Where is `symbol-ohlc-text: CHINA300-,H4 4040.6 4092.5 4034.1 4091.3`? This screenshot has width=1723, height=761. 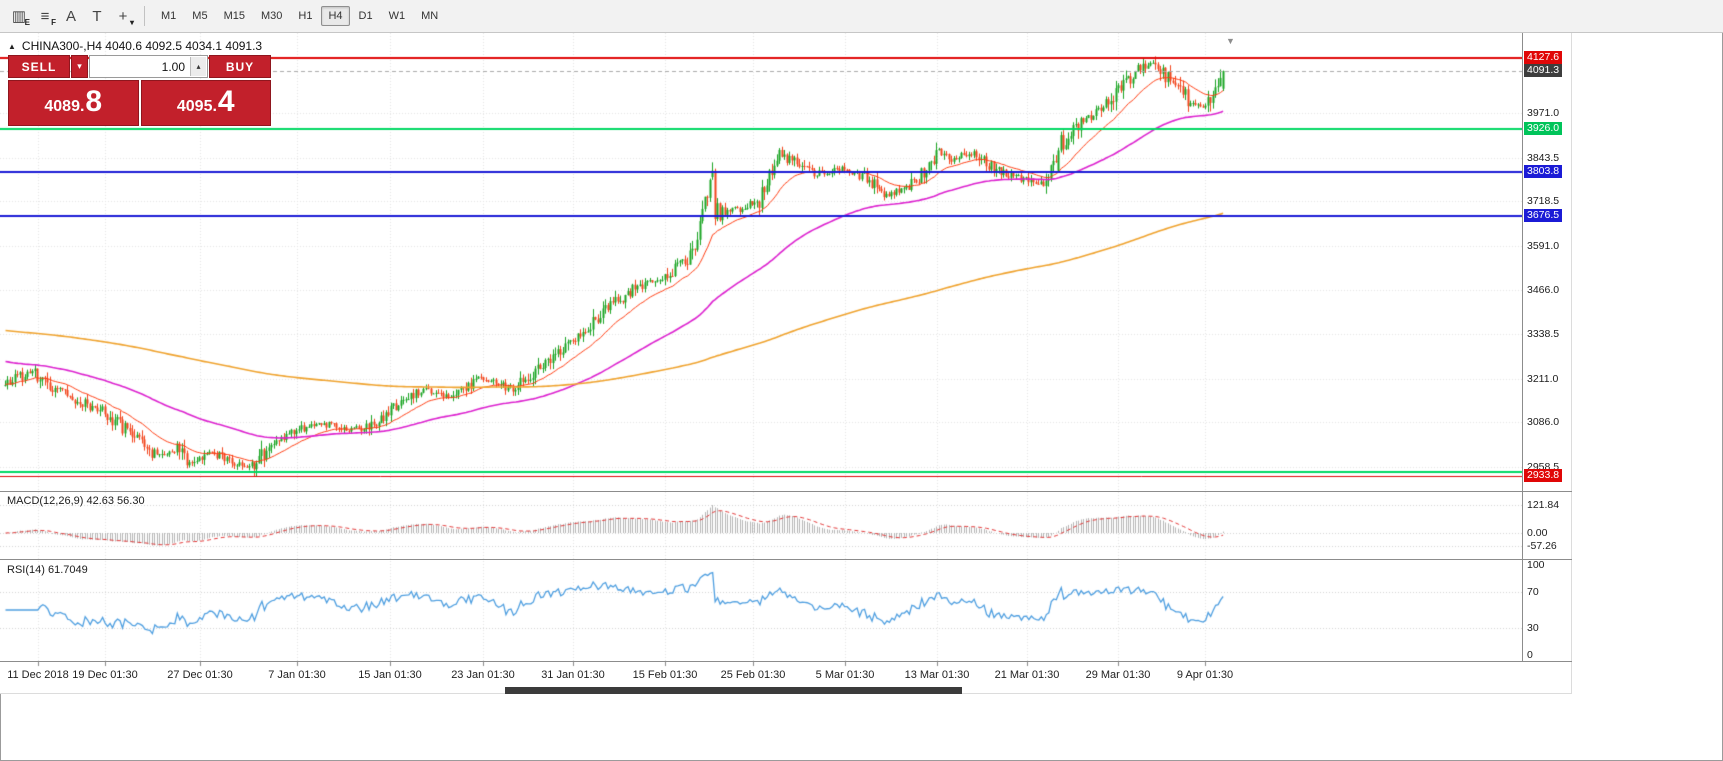 symbol-ohlc-text: CHINA300-,H4 4040.6 4092.5 4034.1 4091.3 is located at coordinates (142, 46).